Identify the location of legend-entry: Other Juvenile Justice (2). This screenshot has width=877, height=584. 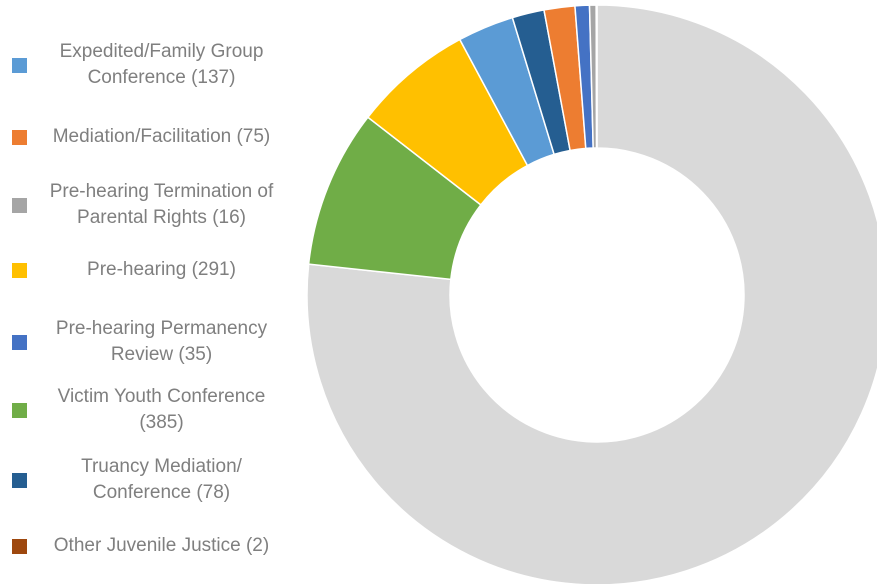
(145, 546).